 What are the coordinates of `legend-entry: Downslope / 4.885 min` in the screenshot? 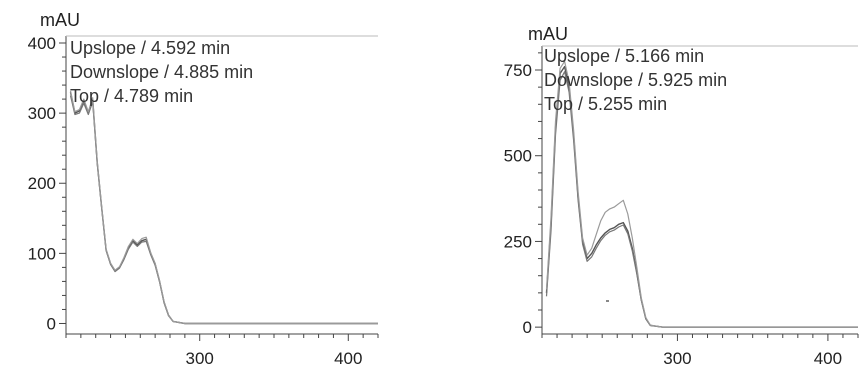 It's located at (161, 72).